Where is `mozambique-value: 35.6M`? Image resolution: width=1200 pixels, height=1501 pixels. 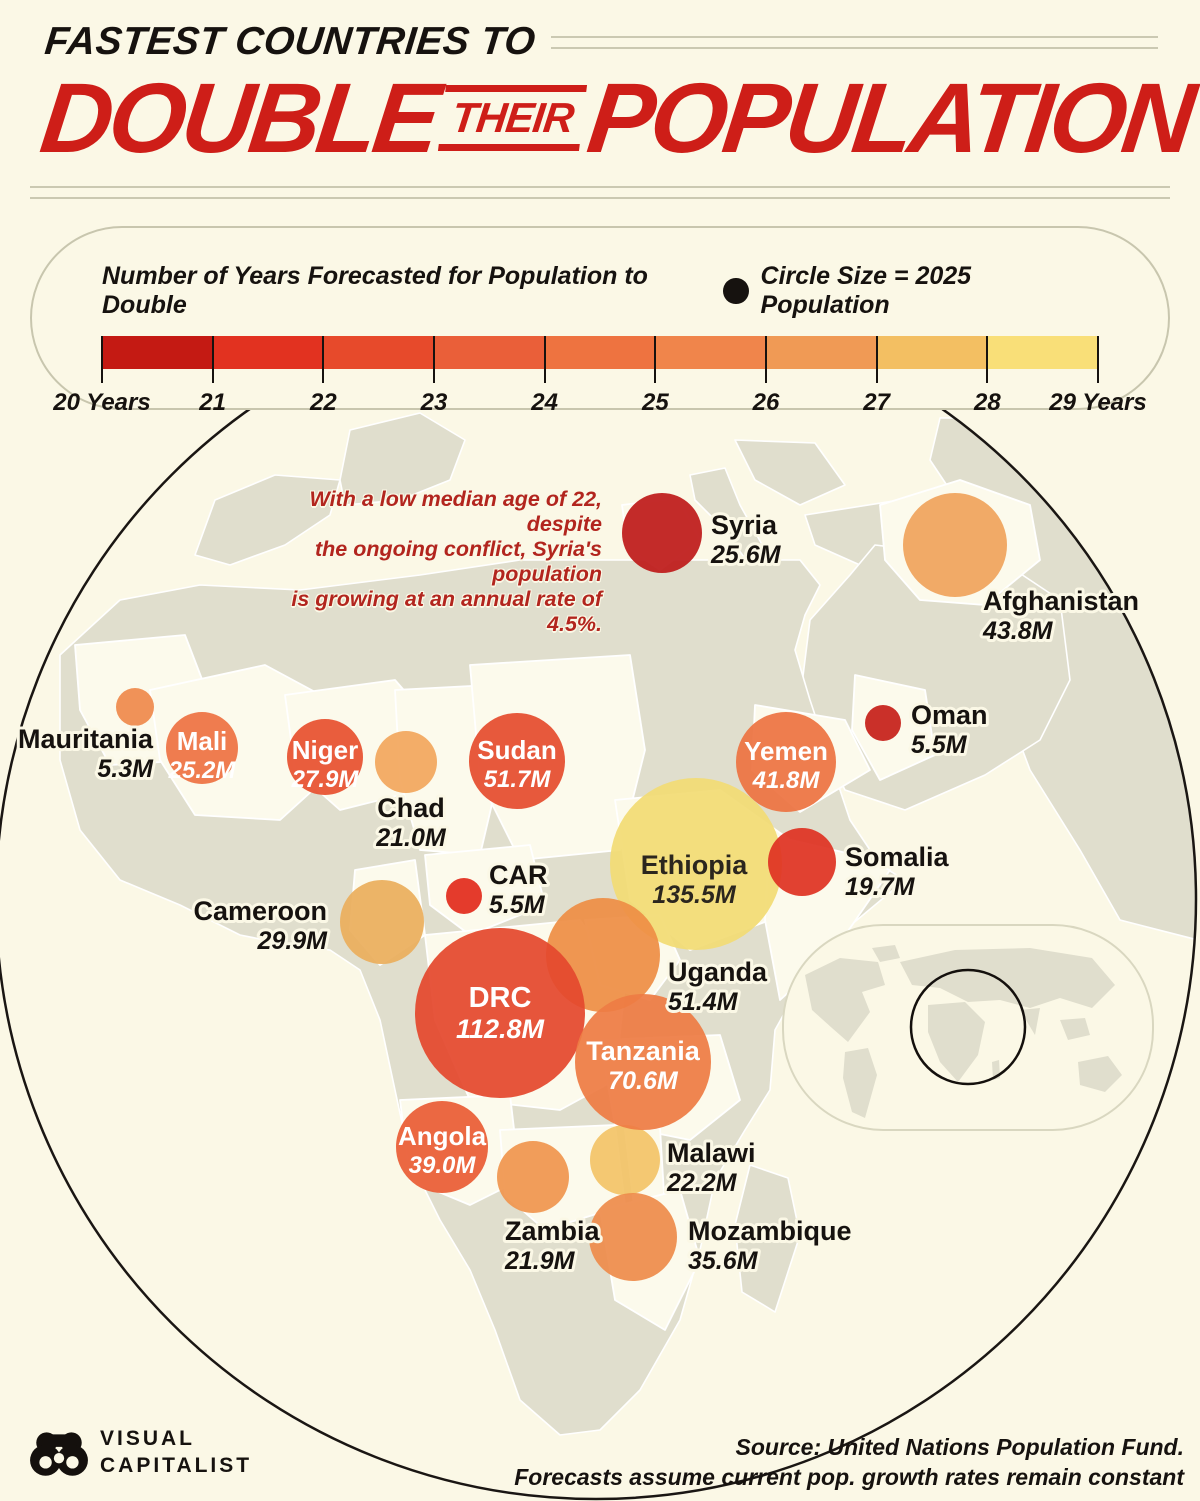 mozambique-value: 35.6M is located at coordinates (723, 1261).